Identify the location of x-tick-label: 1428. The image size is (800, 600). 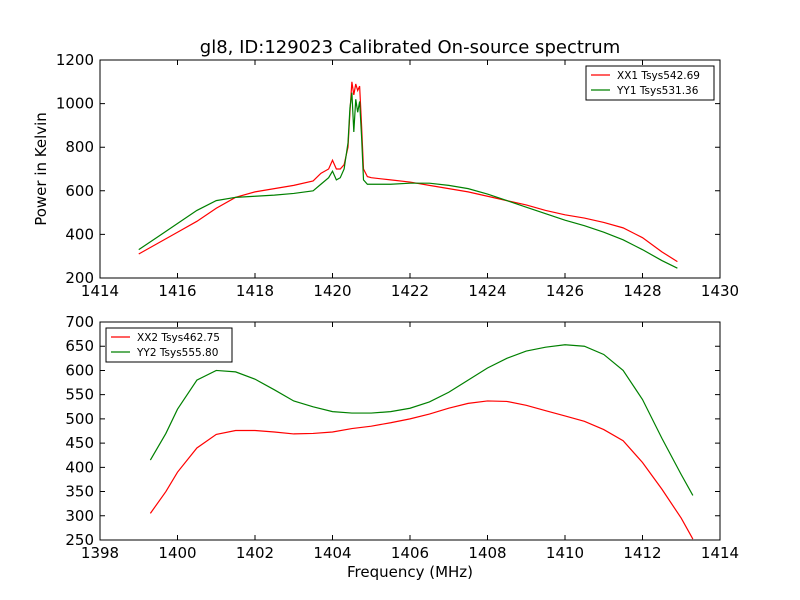
(642, 291).